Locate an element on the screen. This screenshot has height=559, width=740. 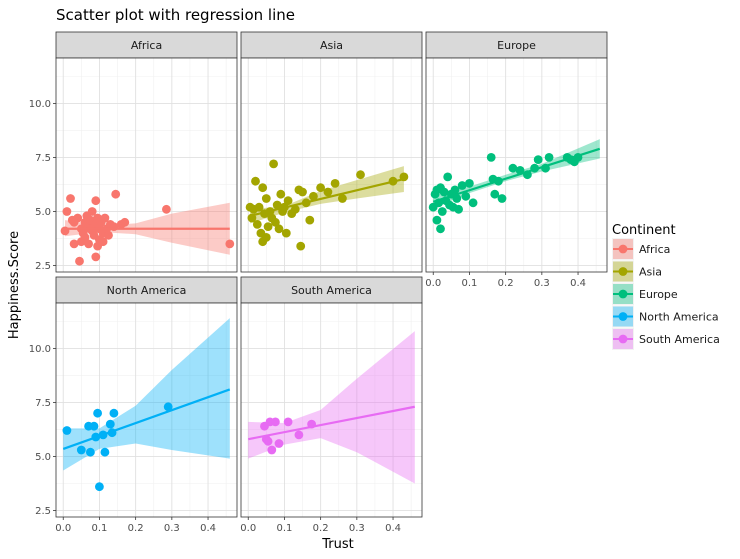
legend-title: Continent is located at coordinates (644, 230).